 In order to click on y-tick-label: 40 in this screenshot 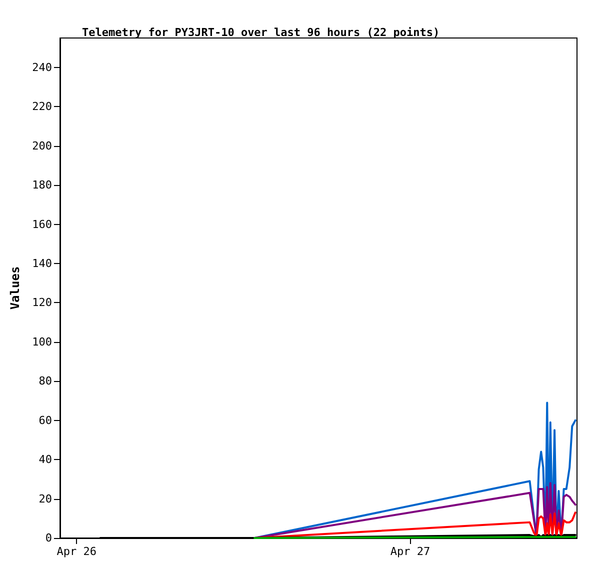, I will do `click(45, 459)`.